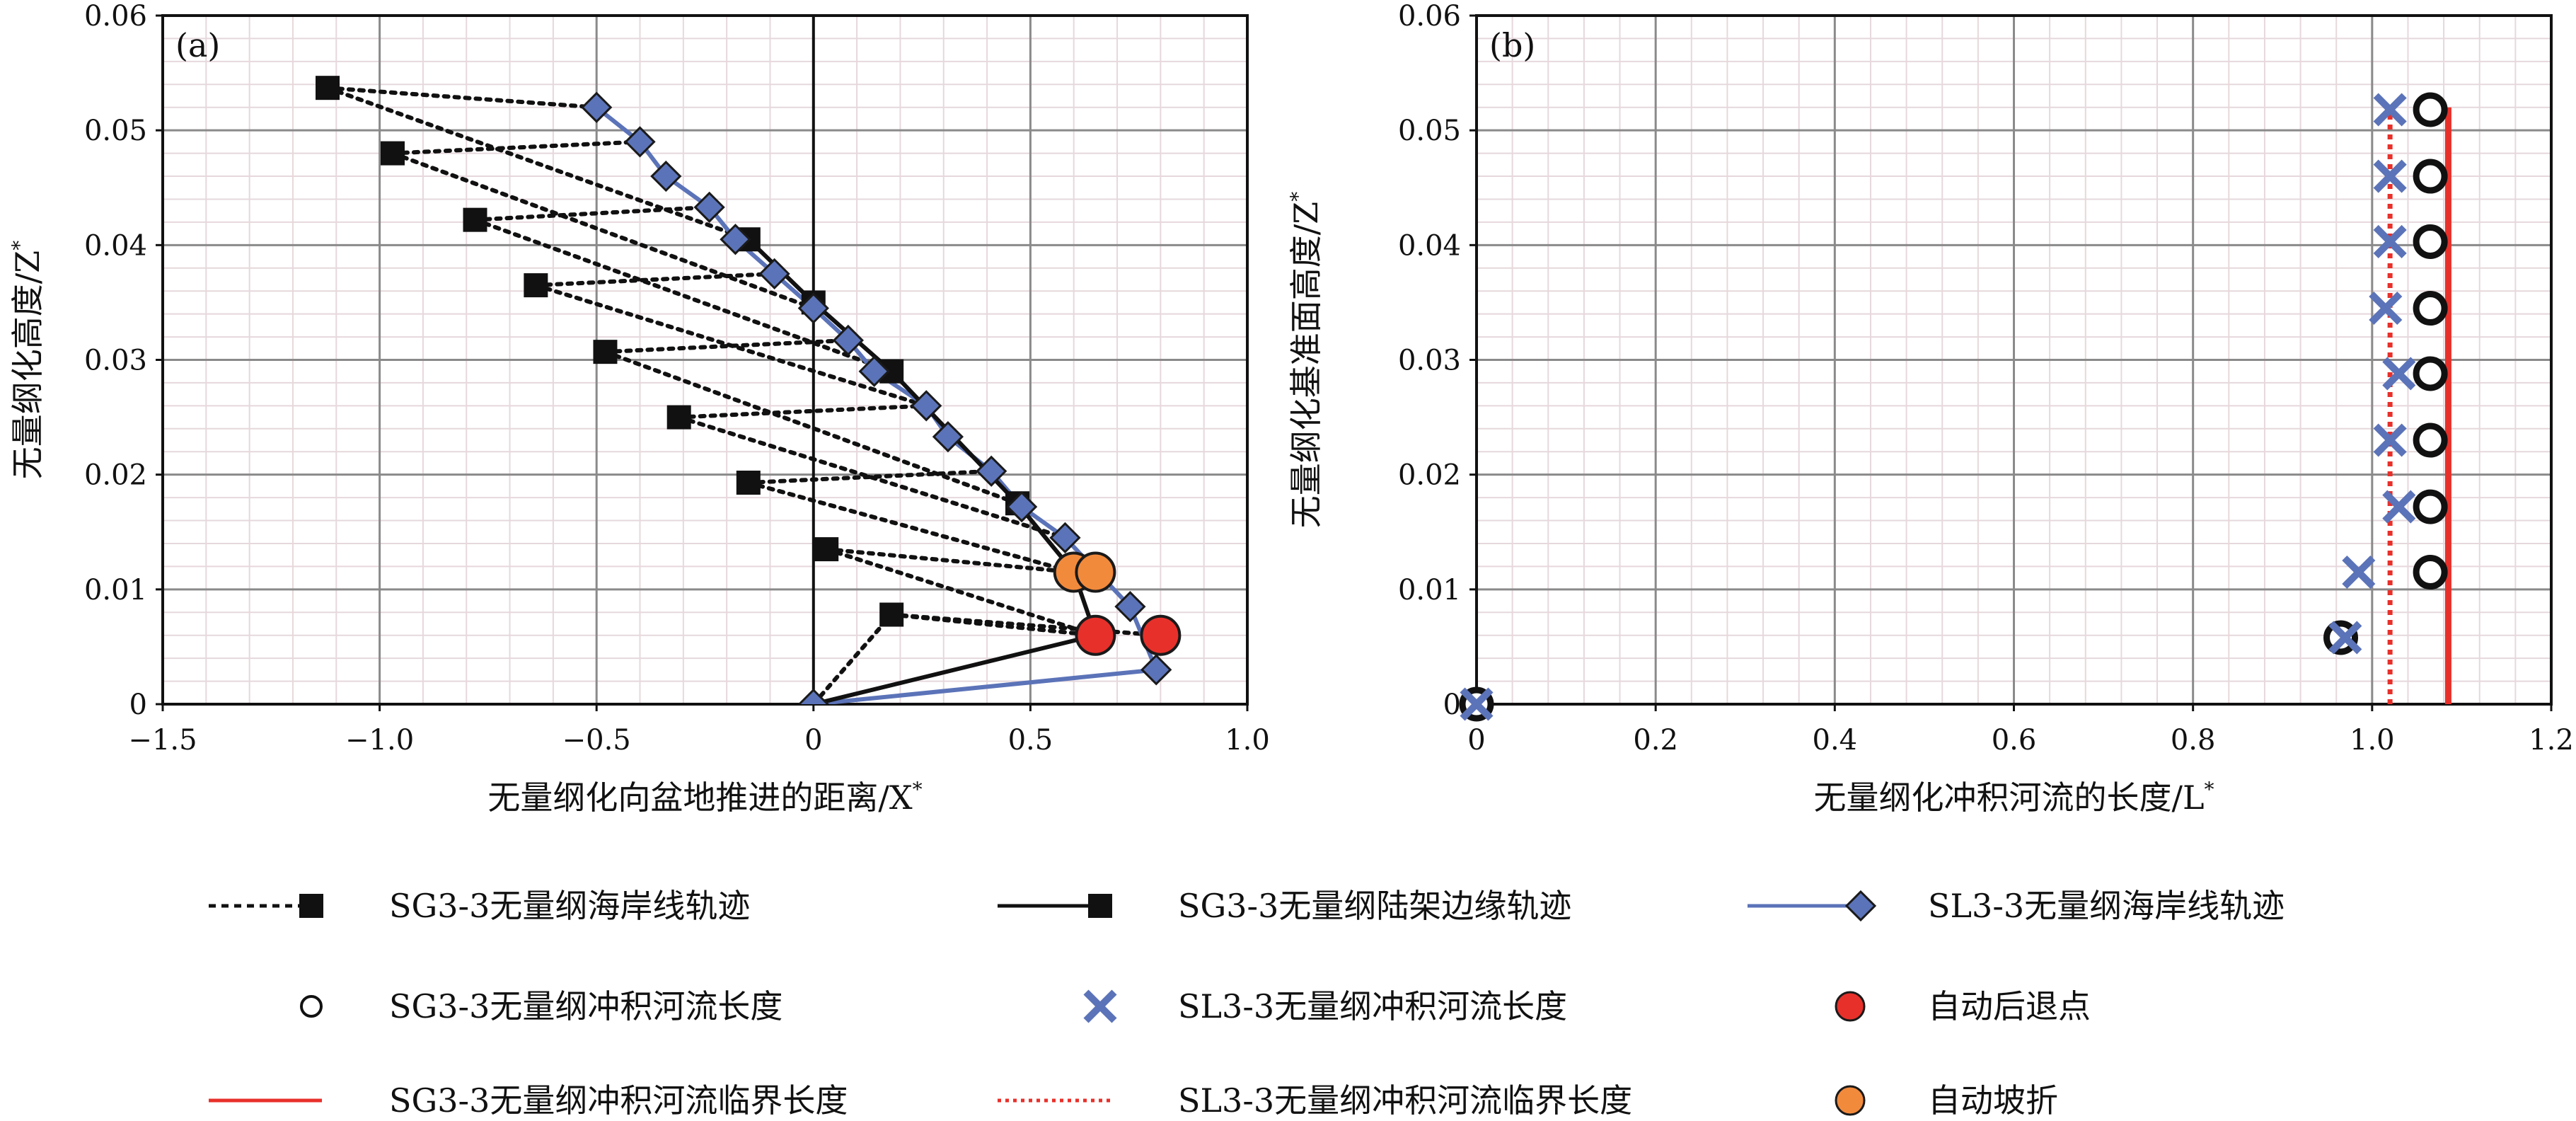  What do you see at coordinates (379, 740) in the screenshot?
I see `x-tick-label: −1.0` at bounding box center [379, 740].